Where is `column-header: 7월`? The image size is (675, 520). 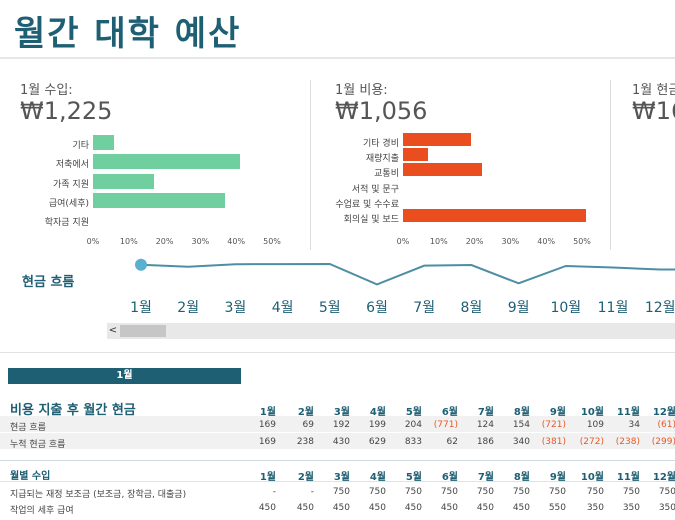 column-header: 7월 is located at coordinates (485, 477).